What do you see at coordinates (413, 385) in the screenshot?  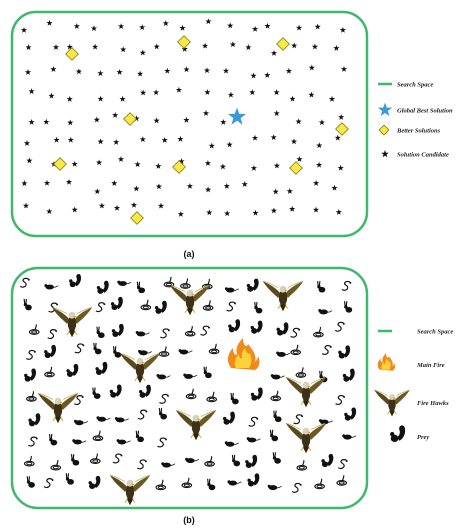 I see `legend-b: Search Space Main Fire Fire Hawks Prey` at bounding box center [413, 385].